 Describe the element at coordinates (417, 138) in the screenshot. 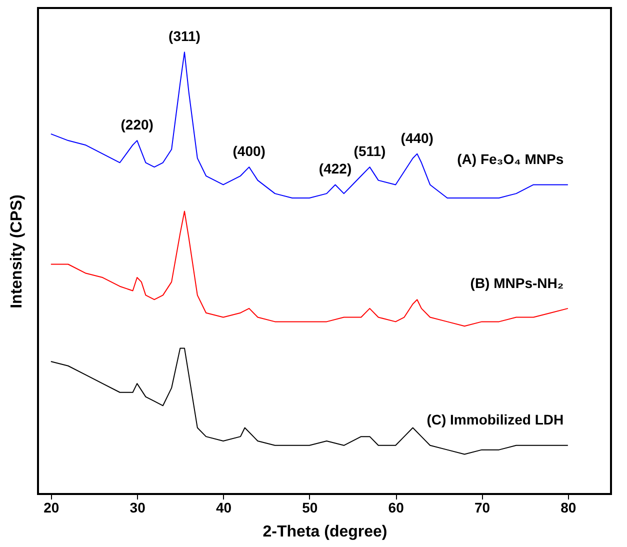

I see `annotation: (440)` at that location.